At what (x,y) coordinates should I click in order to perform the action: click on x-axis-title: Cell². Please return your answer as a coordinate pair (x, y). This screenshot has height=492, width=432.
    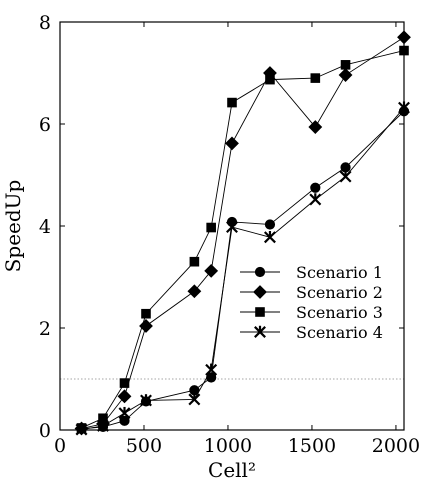
    Looking at the image, I should click on (232, 470).